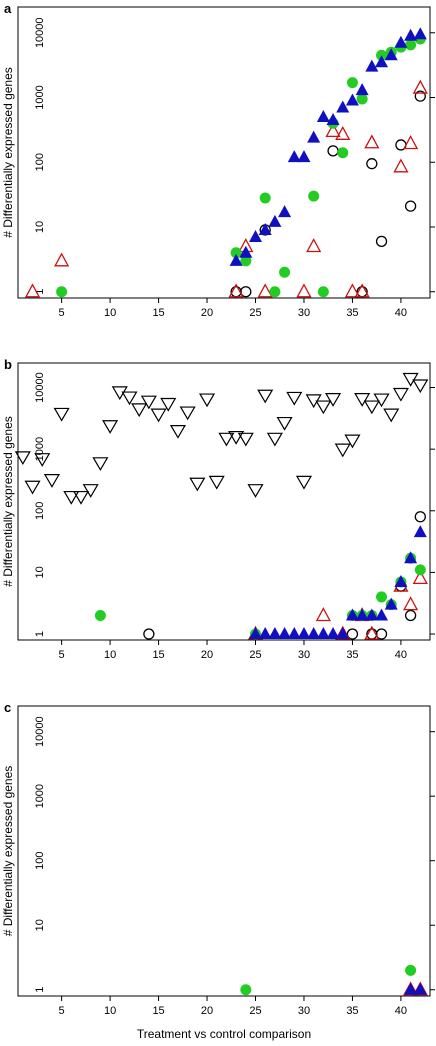  What do you see at coordinates (224, 1034) in the screenshot?
I see `x-axis-label: Treatment vs control comparison` at bounding box center [224, 1034].